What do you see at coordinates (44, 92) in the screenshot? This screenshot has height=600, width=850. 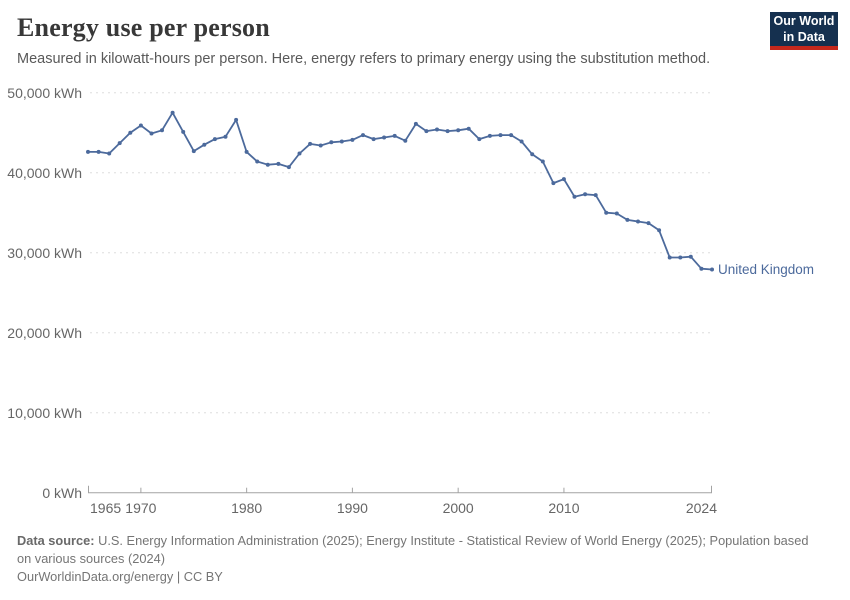 I see `y-axis-label-50000: 50,000 kWh` at bounding box center [44, 92].